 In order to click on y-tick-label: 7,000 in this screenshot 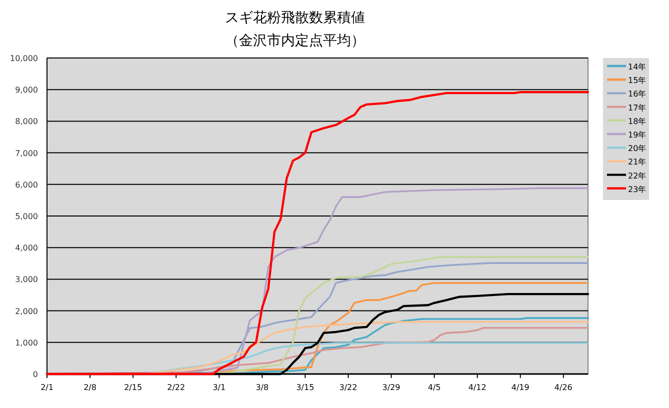, I will do `click(26, 153)`.